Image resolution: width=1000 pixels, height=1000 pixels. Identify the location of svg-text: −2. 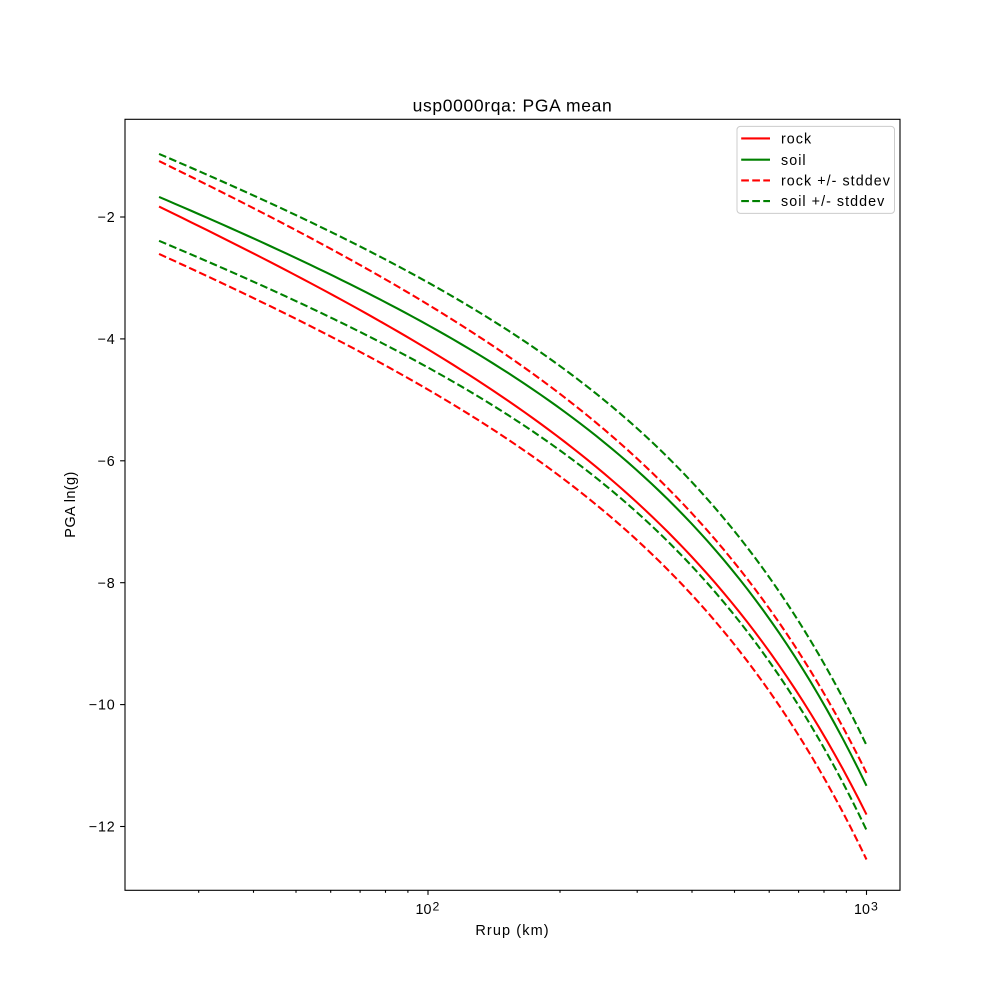
(107, 218).